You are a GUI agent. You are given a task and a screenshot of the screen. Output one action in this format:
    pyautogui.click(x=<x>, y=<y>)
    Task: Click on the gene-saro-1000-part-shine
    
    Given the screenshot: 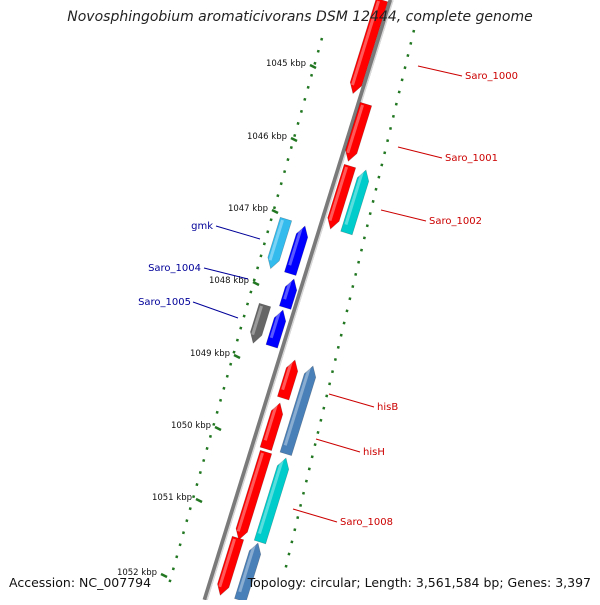 What is the action you would take?
    pyautogui.click(x=365, y=43)
    